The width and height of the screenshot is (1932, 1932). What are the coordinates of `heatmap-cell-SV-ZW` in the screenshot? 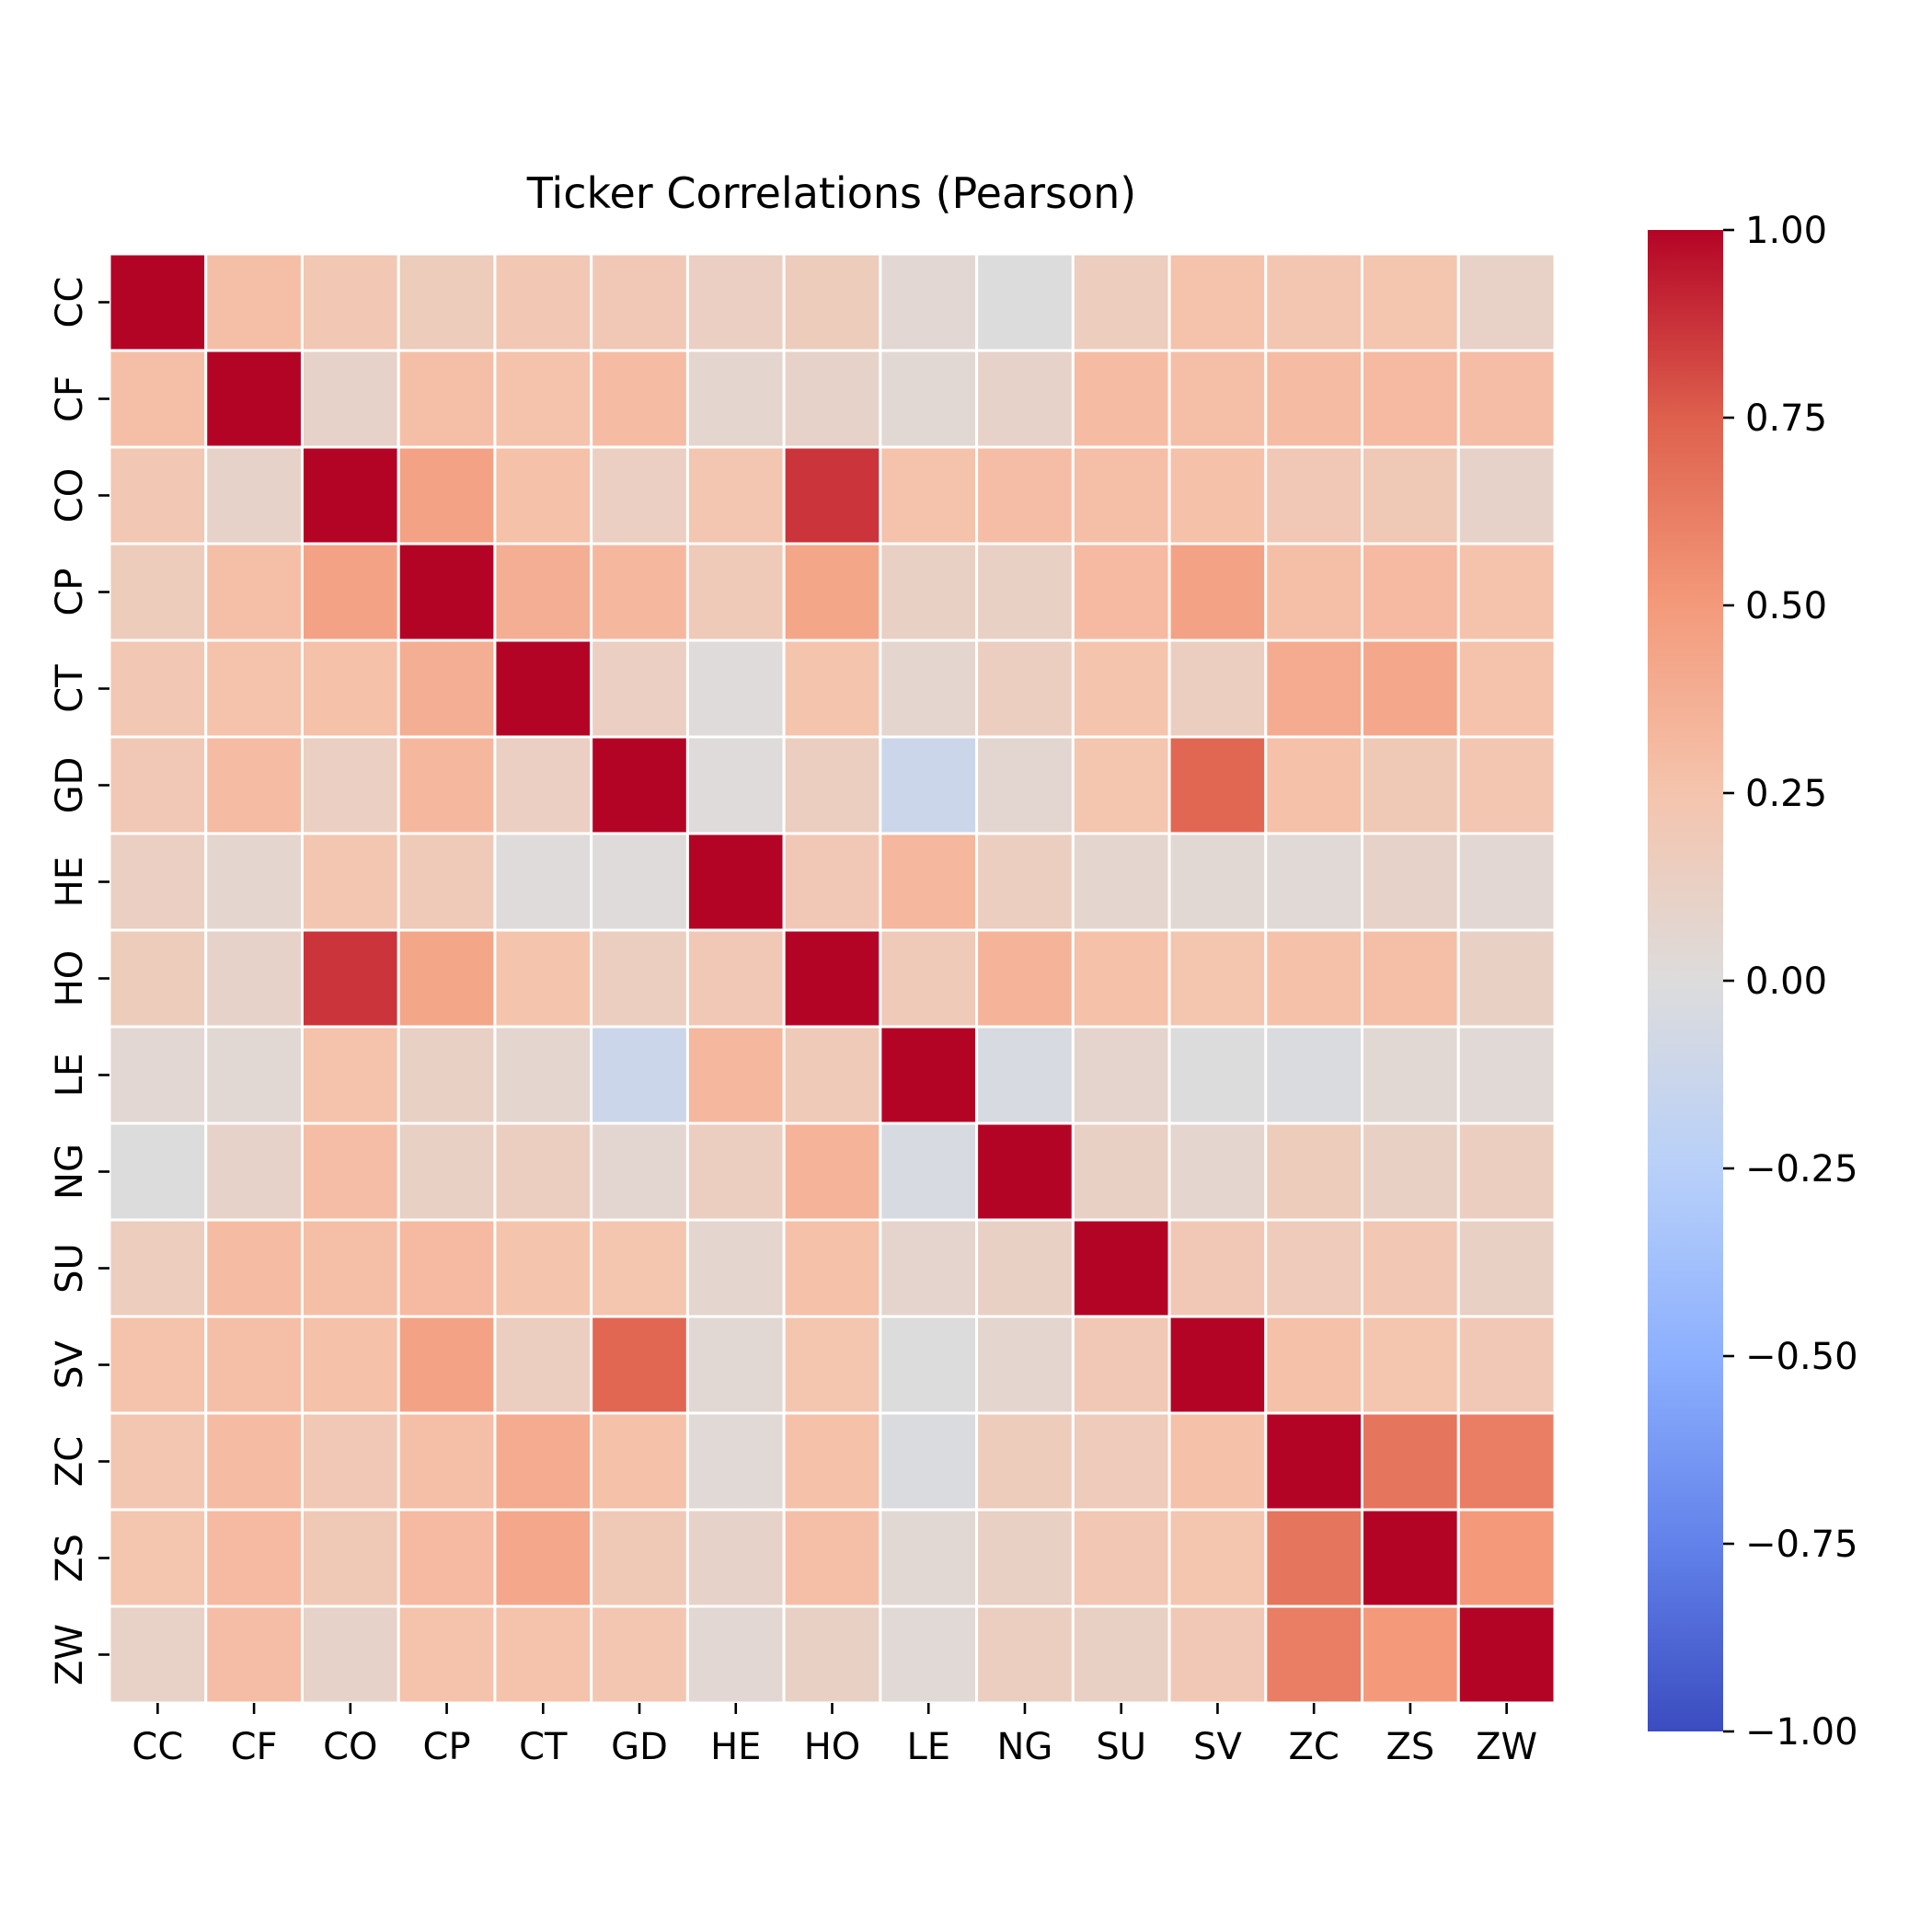 It's located at (1506, 1365).